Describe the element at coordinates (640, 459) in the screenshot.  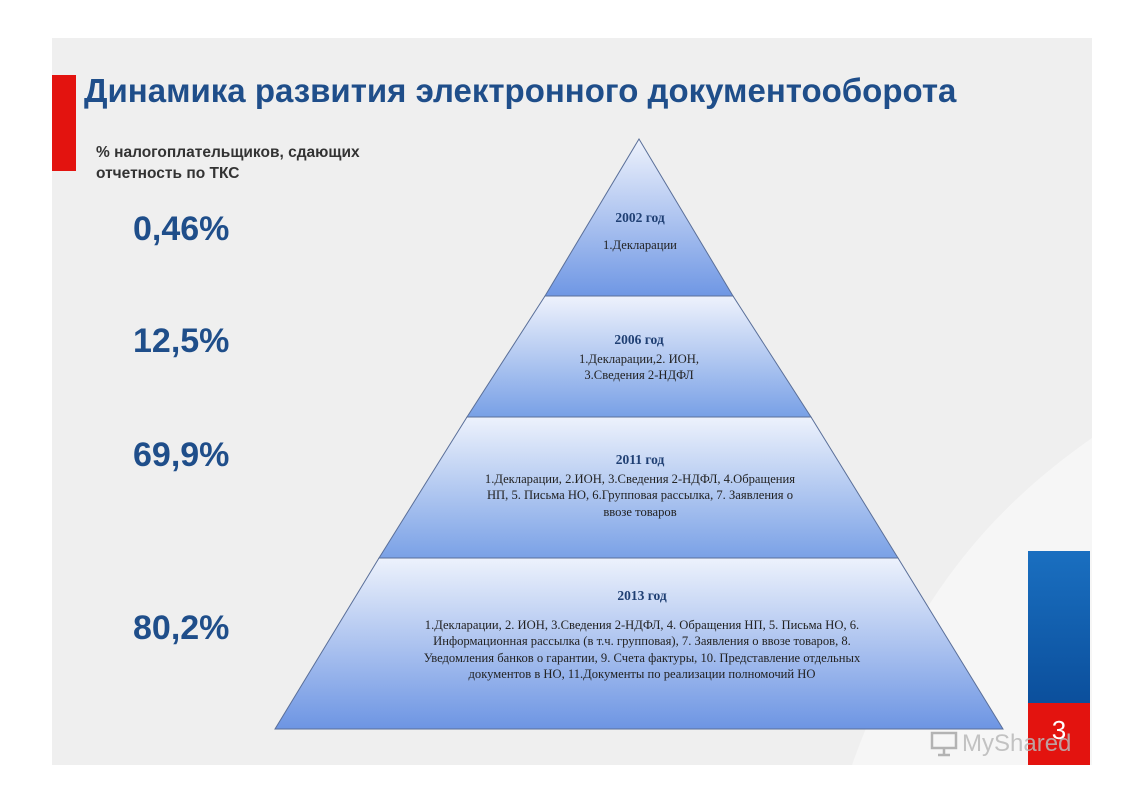
I see `tier-2011-year: 2011 год` at that location.